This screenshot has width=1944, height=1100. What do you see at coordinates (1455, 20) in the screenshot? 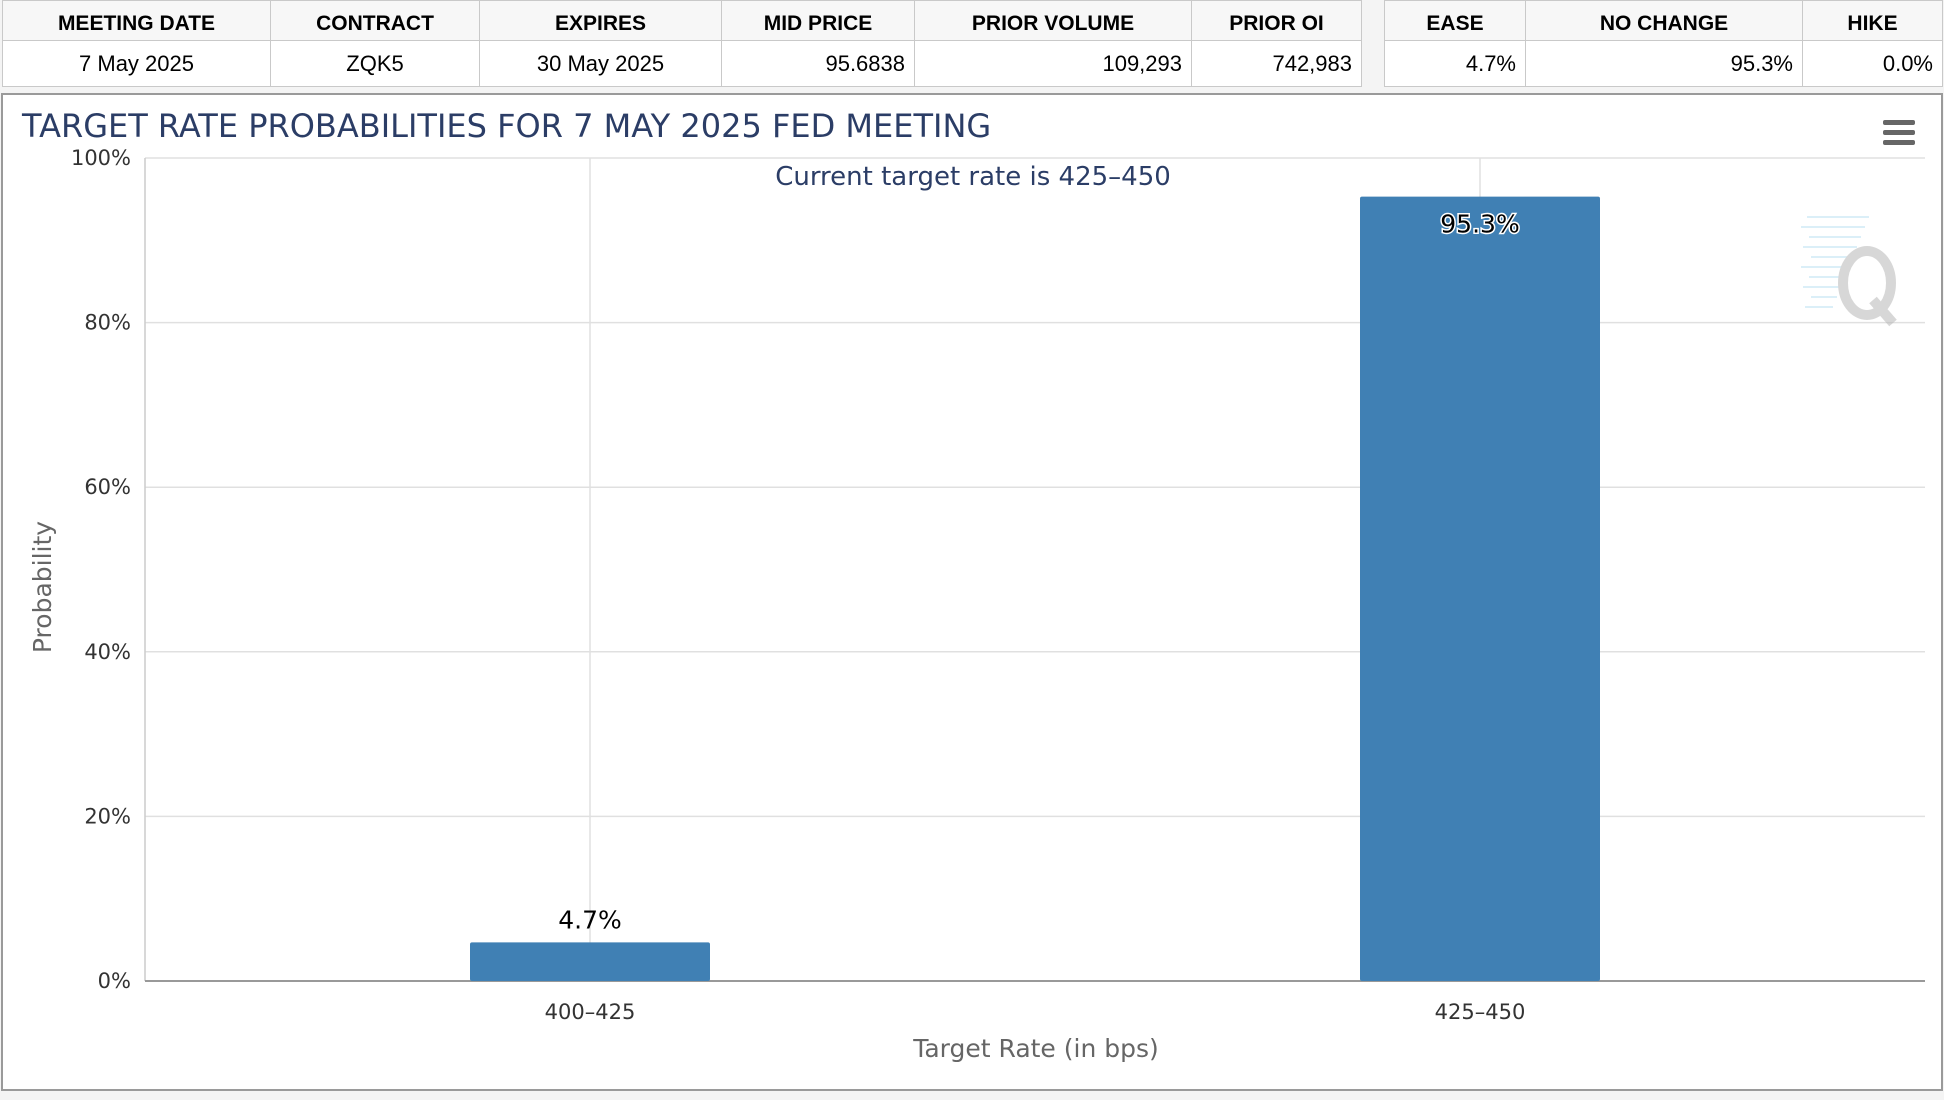
I see `header-ease: EASE` at bounding box center [1455, 20].